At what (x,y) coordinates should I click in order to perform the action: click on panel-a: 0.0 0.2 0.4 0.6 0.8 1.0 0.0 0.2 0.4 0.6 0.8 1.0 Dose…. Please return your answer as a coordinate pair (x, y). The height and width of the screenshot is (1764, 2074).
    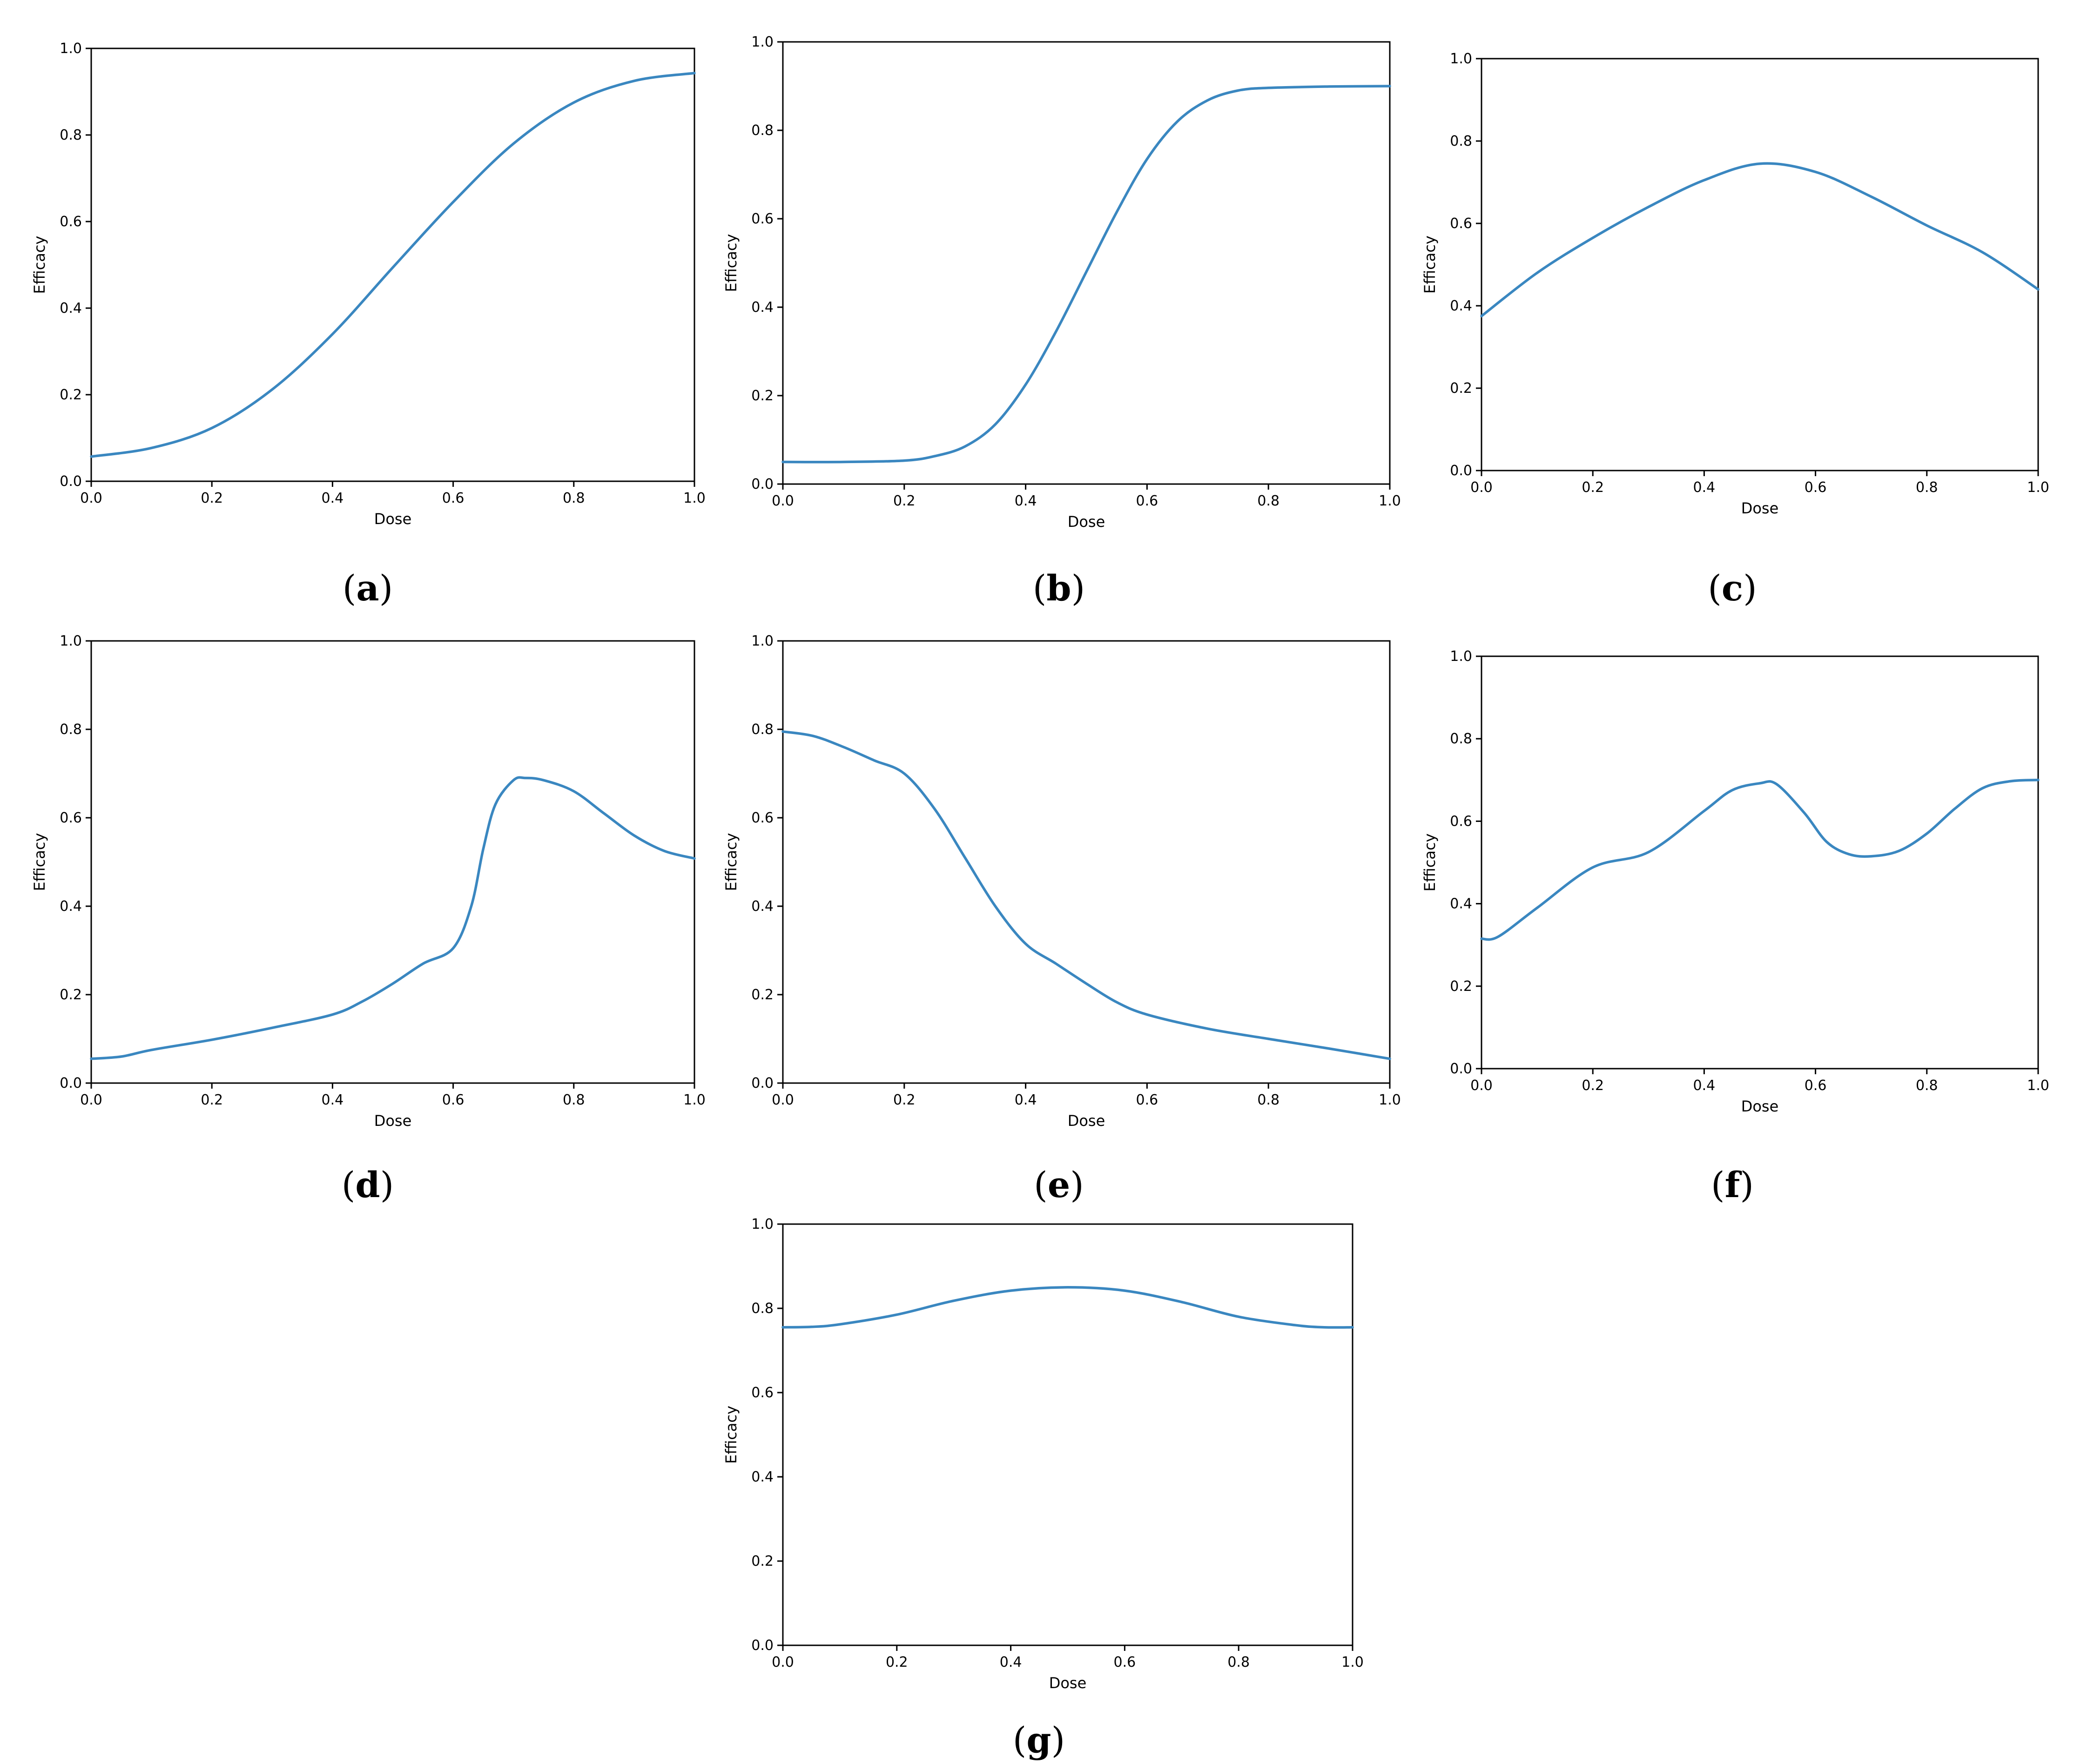
    Looking at the image, I should click on (368, 324).